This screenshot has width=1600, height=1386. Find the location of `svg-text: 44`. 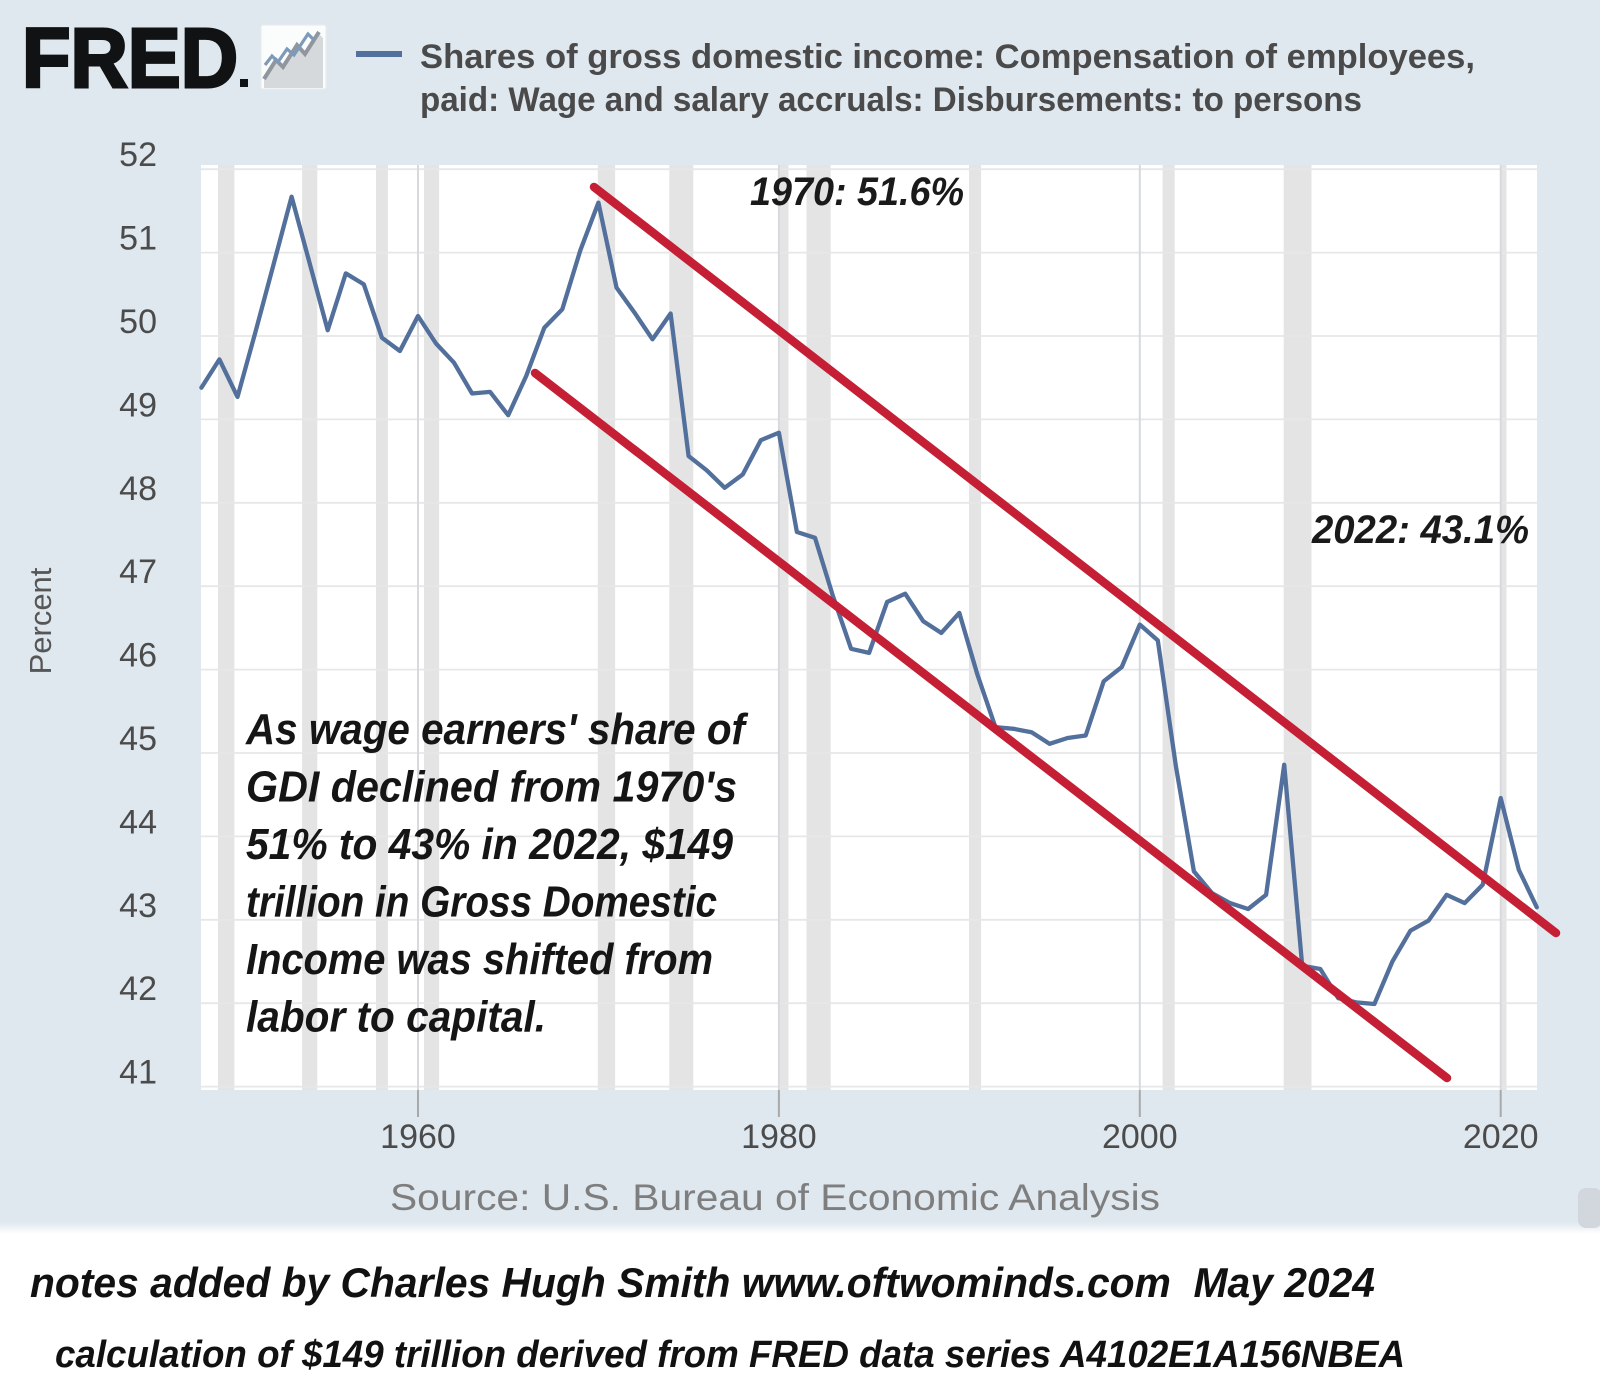

svg-text: 44 is located at coordinates (138, 822).